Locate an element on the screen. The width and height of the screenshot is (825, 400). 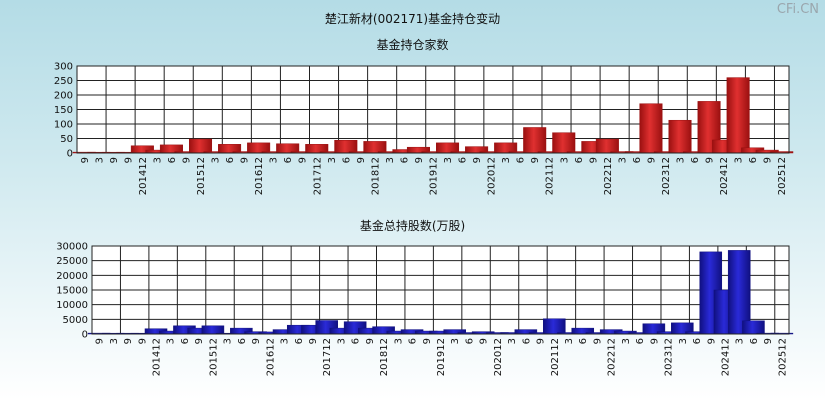
y-tick-label: 15000 is located at coordinates (72, 291).